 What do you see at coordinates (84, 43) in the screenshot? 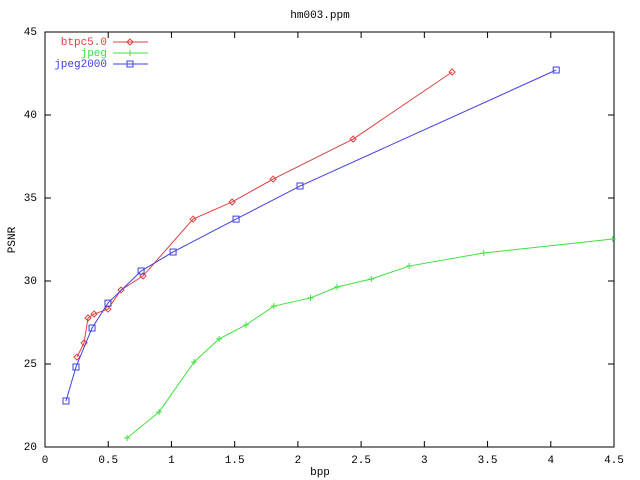
I see `legend-label: btpc5.0` at bounding box center [84, 43].